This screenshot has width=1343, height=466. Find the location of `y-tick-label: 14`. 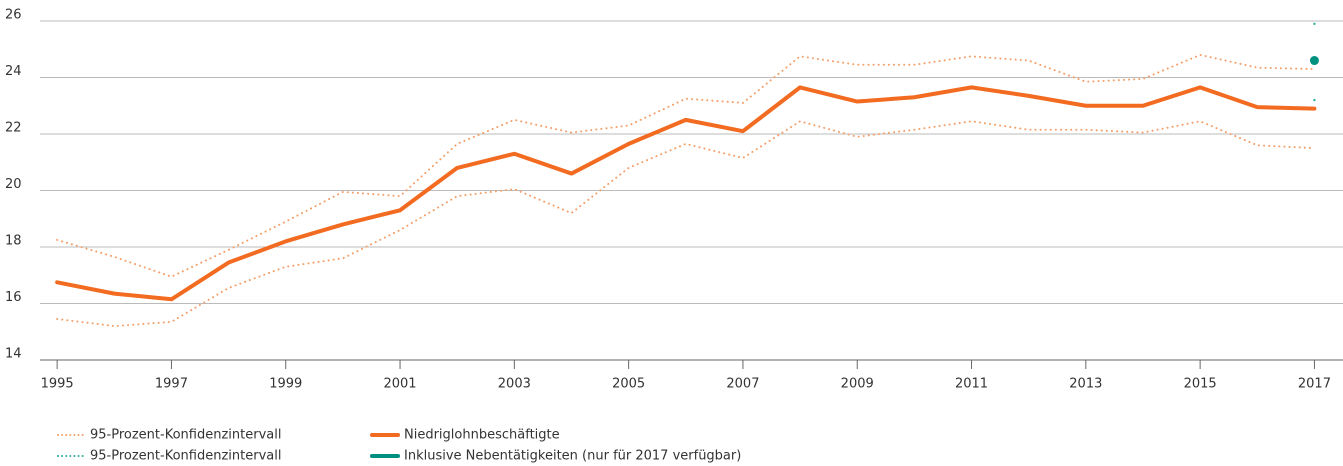

y-tick-label: 14 is located at coordinates (13, 354).